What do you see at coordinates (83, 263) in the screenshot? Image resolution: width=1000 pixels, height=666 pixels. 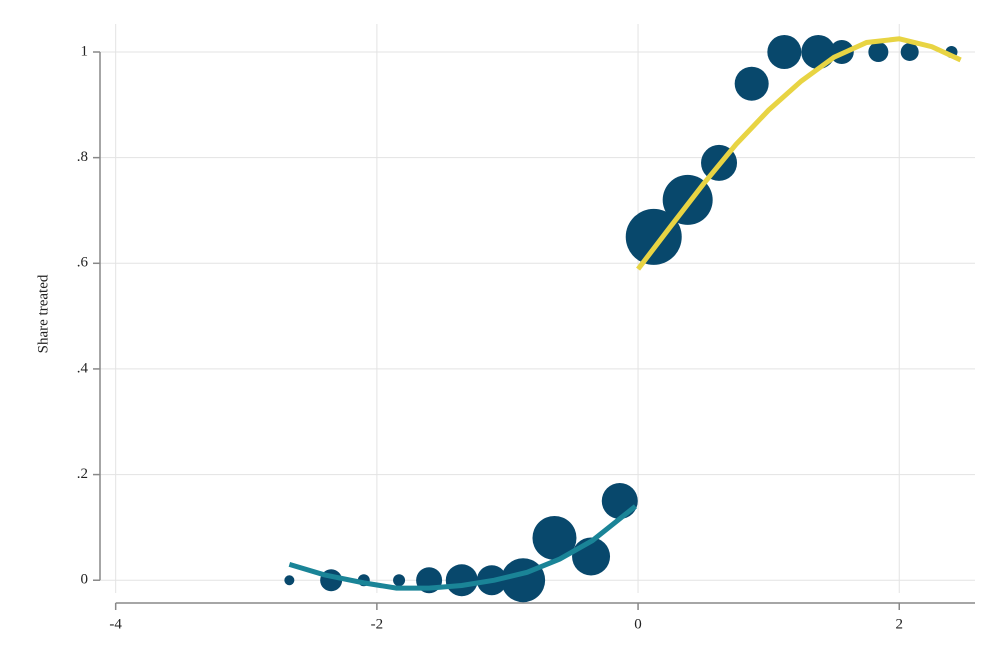 I see `y-tick-label: .6` at bounding box center [83, 263].